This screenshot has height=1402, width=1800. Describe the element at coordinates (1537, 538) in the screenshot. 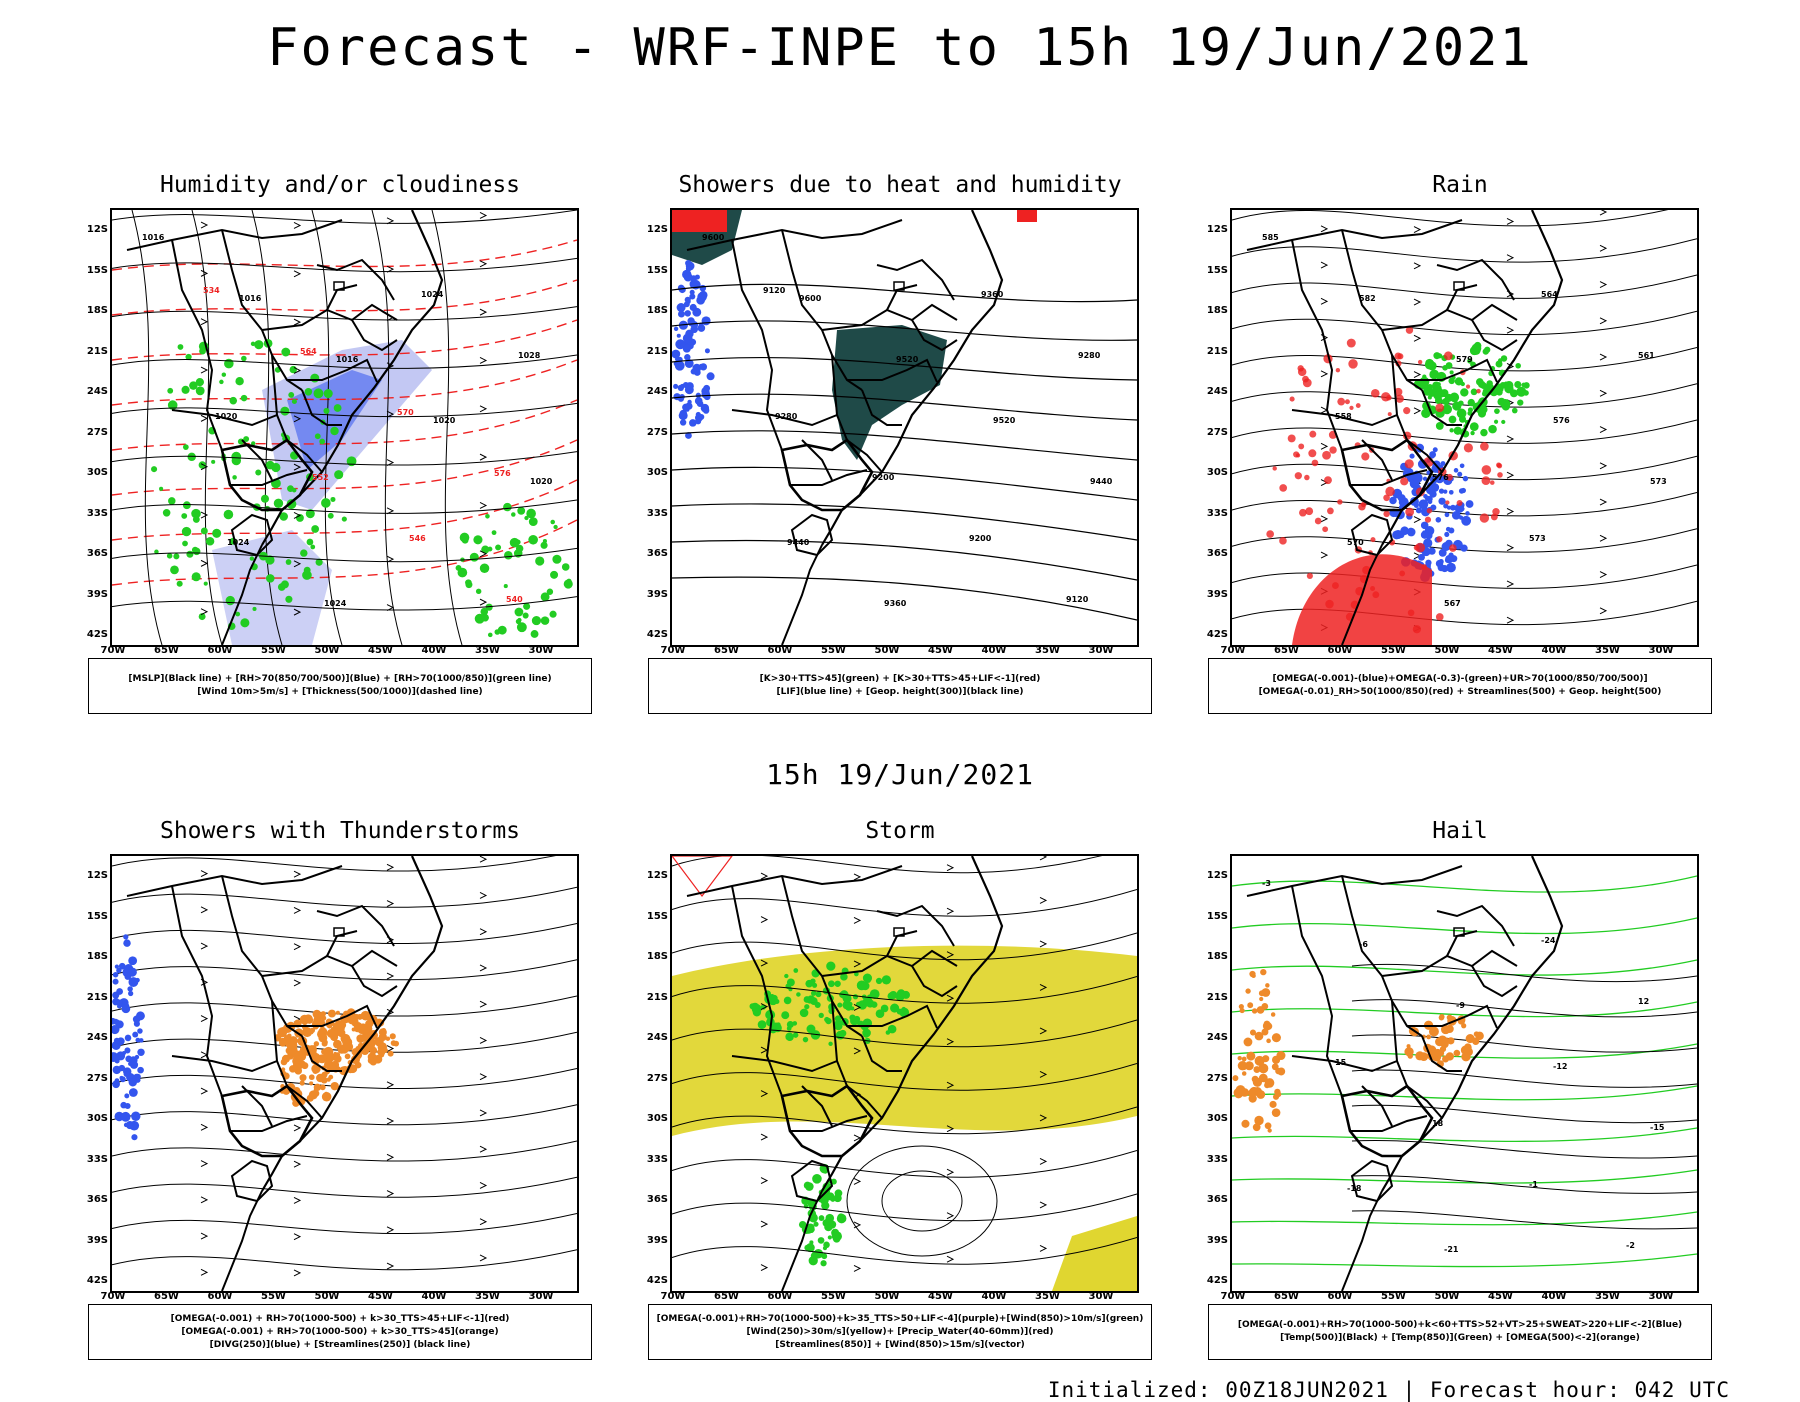

I see `contour-label: 573` at that location.